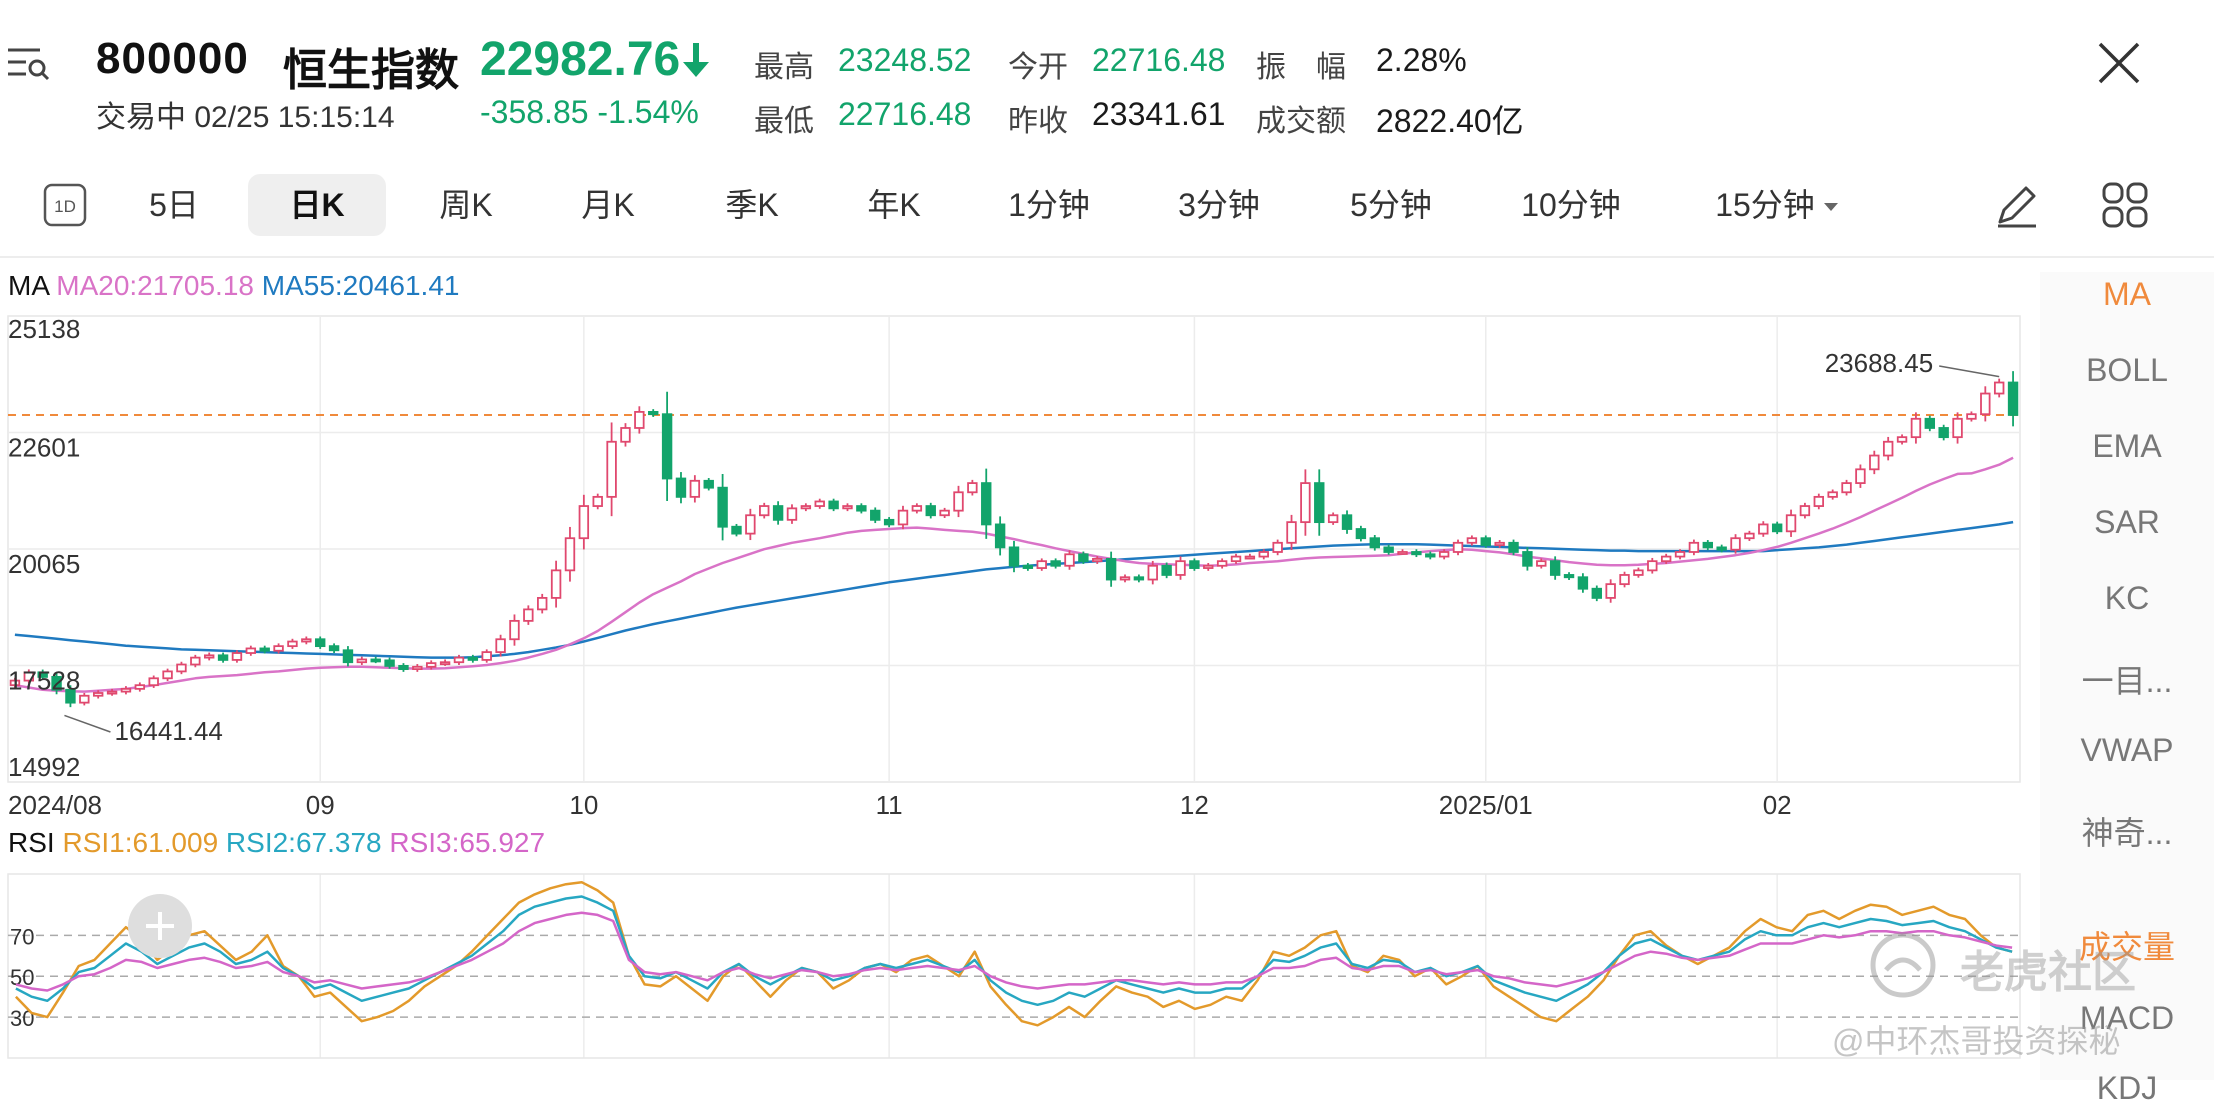 The width and height of the screenshot is (2214, 1107). I want to click on date-tick-label: 02, so click(1777, 805).